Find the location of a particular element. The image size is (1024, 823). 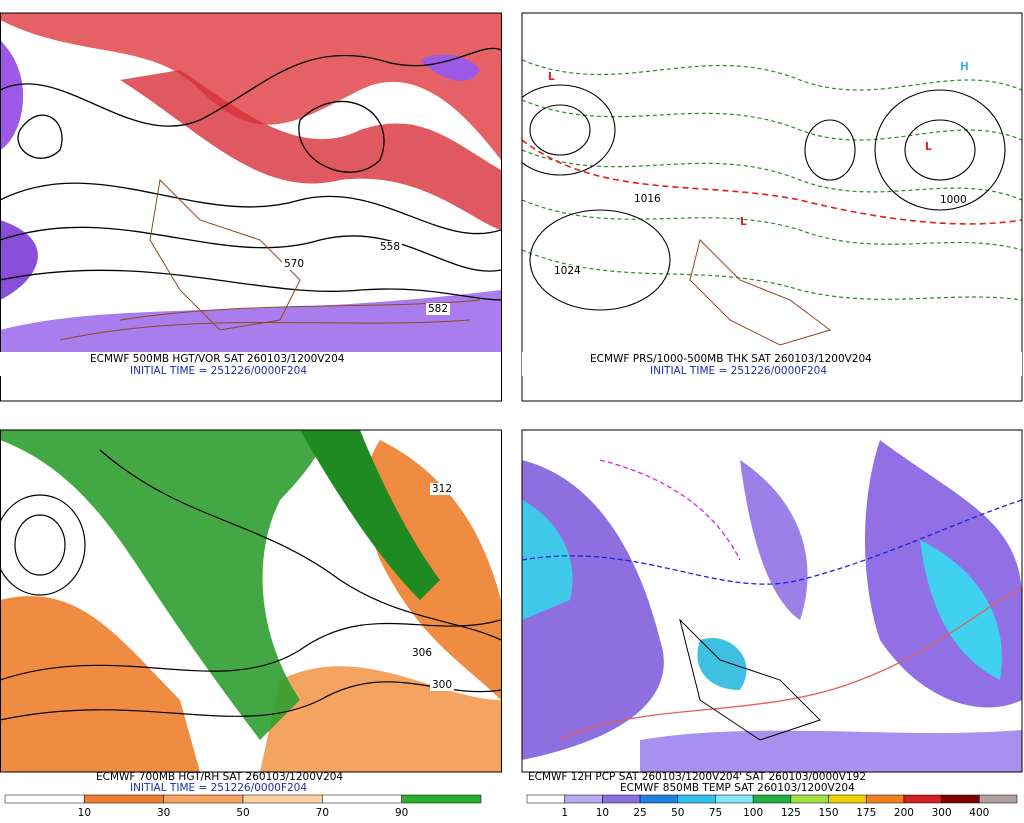

panel-title: ECMWF 500MB HGT/VOR SAT 260103/1200V204 is located at coordinates (217, 359).